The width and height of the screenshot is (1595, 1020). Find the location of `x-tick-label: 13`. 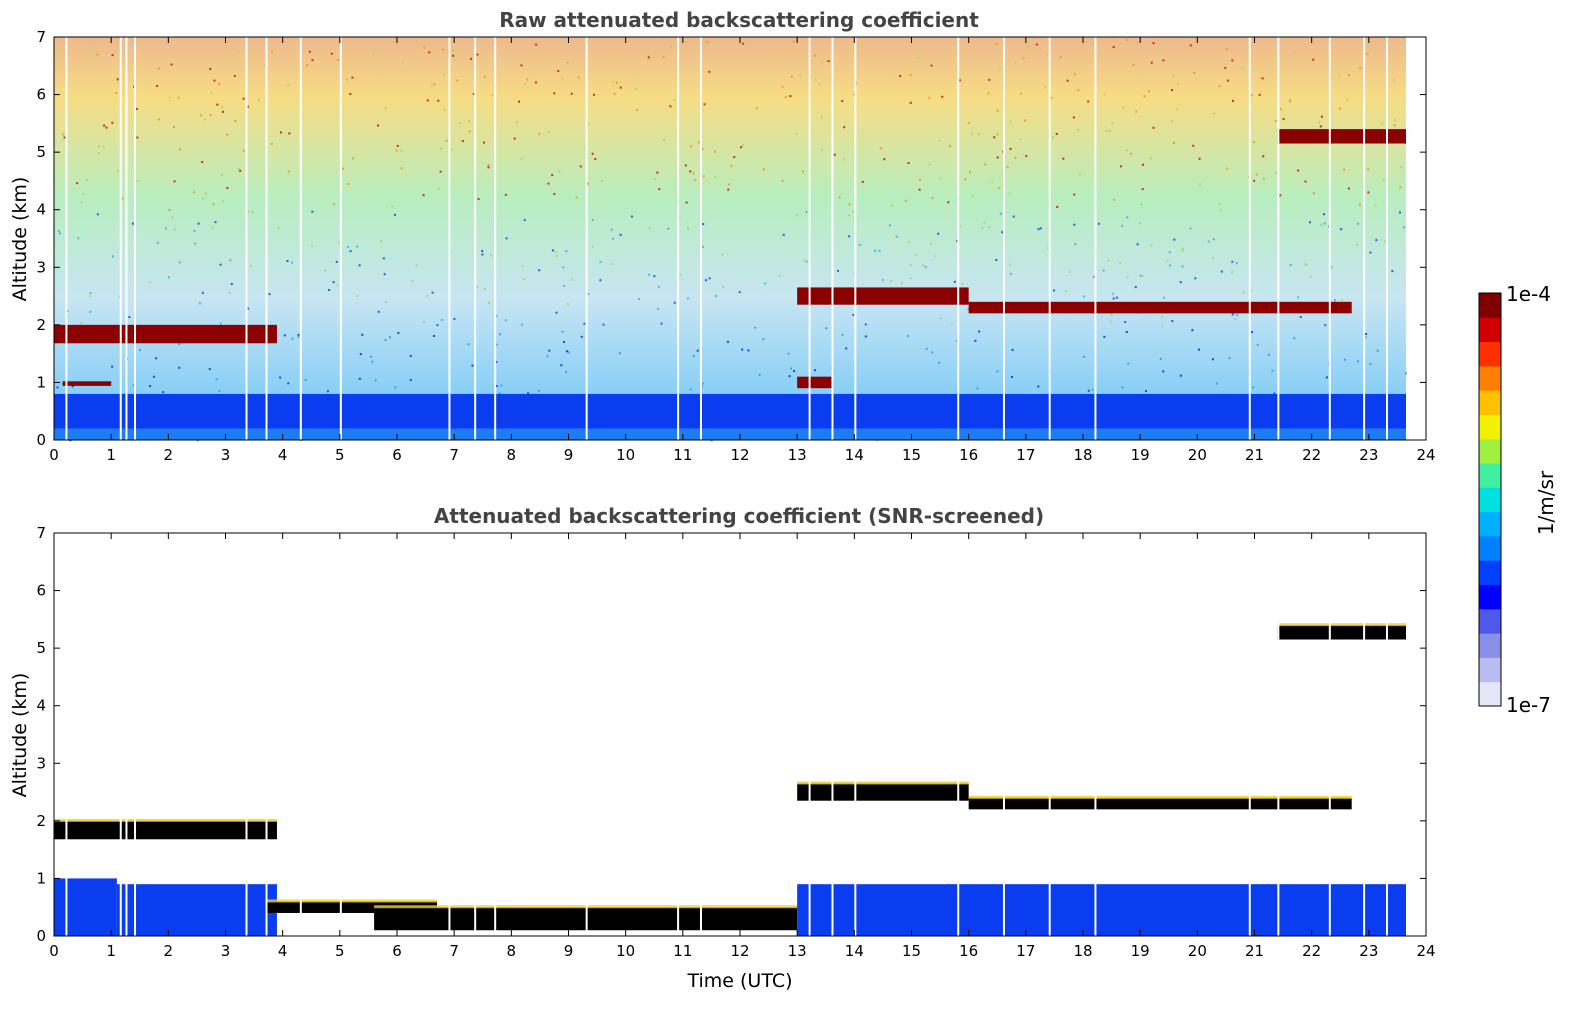

x-tick-label: 13 is located at coordinates (797, 455).